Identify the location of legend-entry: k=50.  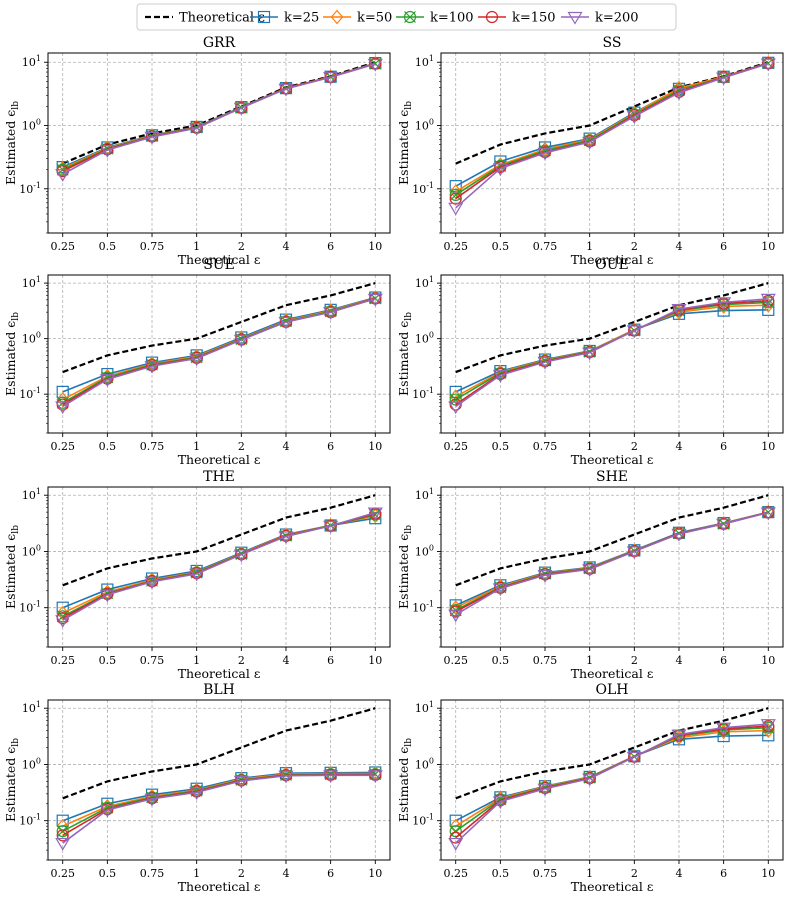
(357, 17).